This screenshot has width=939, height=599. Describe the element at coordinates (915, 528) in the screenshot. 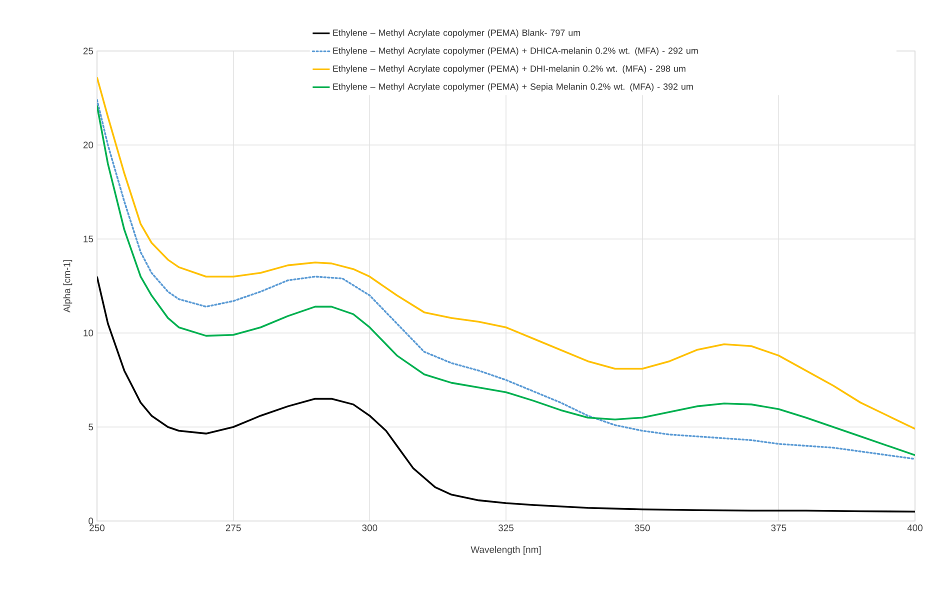

I see `x-tick-label: 400` at that location.